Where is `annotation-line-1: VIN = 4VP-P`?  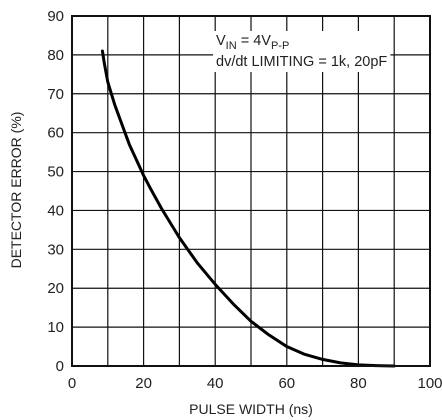 annotation-line-1: VIN = 4VP-P is located at coordinates (252, 42).